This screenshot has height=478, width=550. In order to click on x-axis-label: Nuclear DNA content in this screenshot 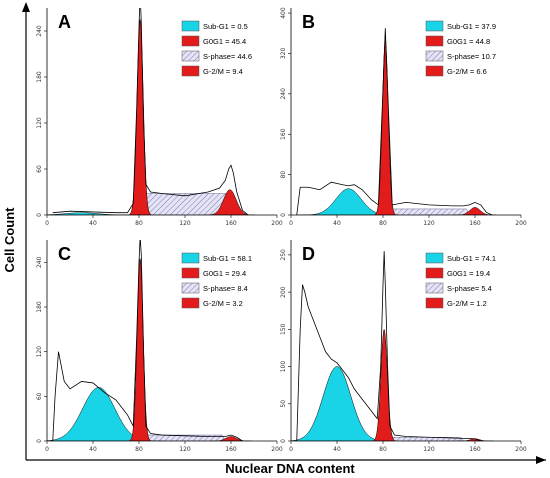, I will do `click(290, 468)`.